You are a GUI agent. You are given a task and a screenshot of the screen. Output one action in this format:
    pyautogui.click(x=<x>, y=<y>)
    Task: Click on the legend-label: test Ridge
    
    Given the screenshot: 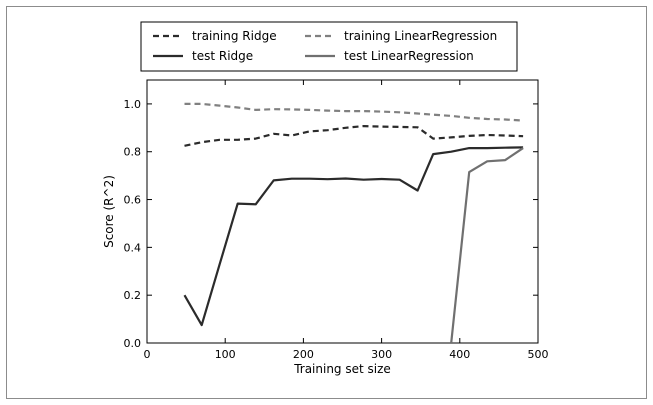 What is the action you would take?
    pyautogui.click(x=222, y=56)
    